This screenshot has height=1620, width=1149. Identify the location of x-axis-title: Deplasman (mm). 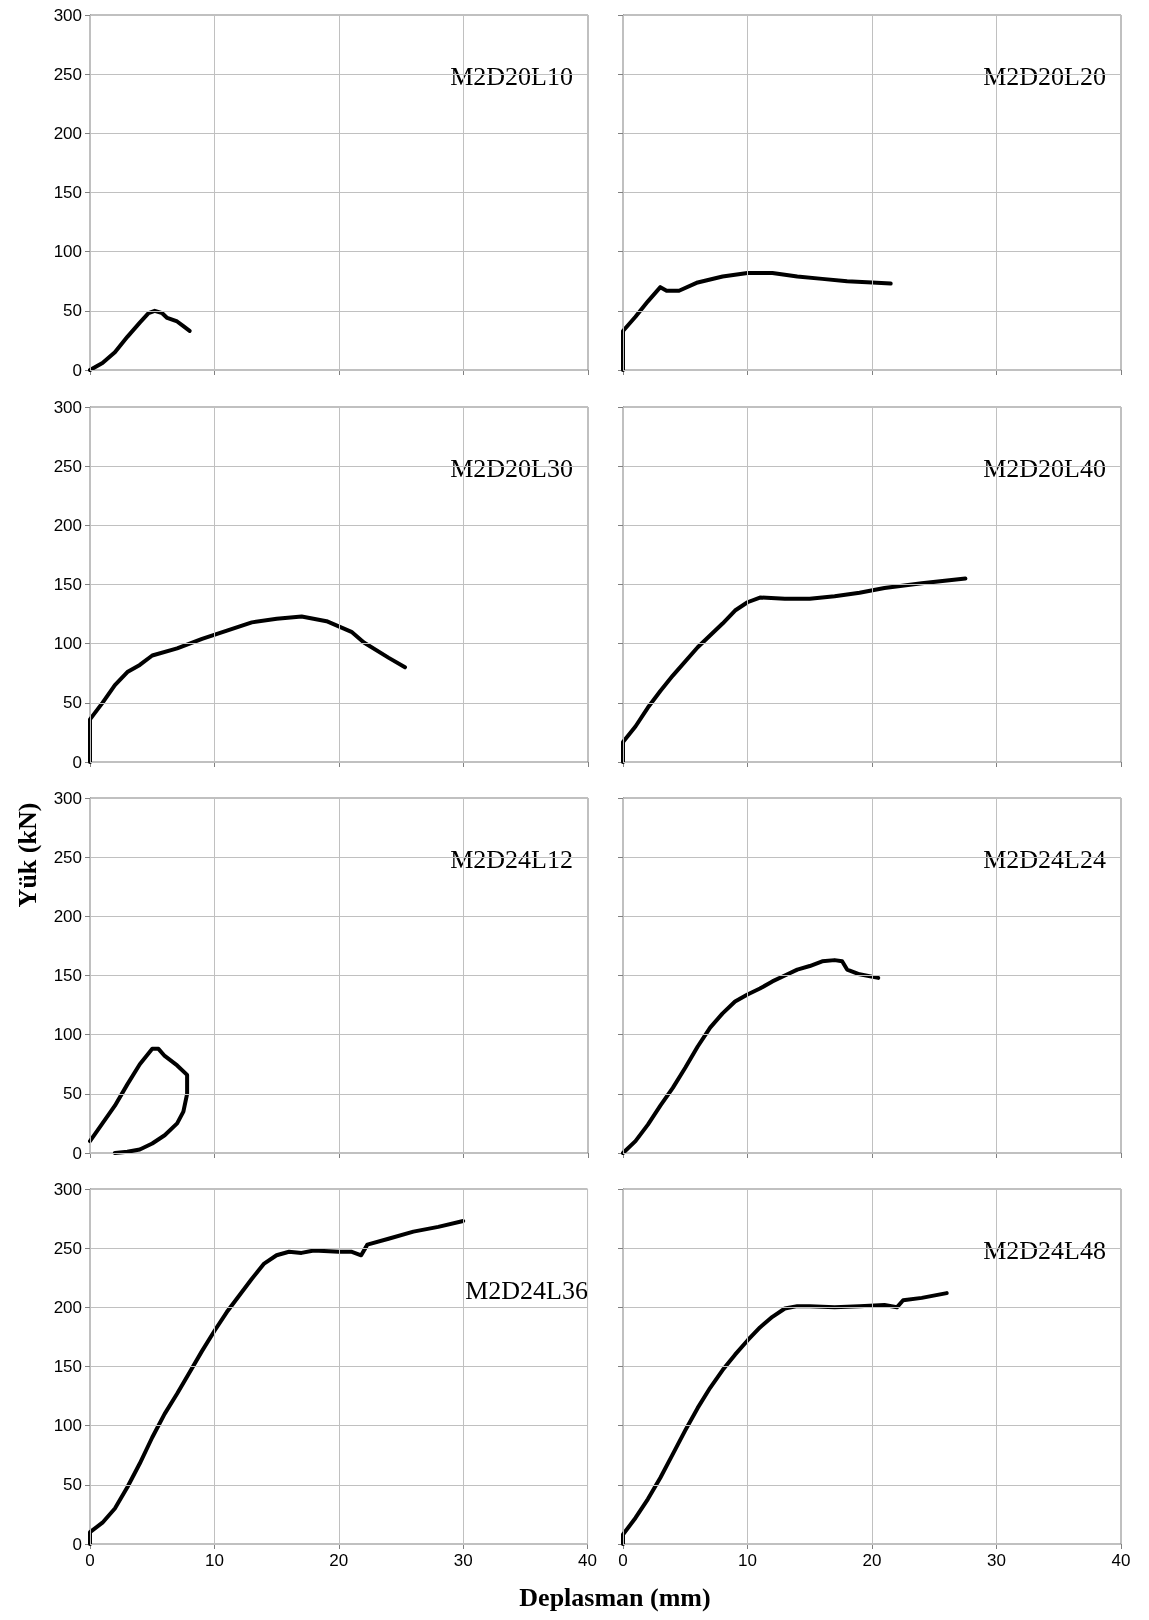
(615, 1598).